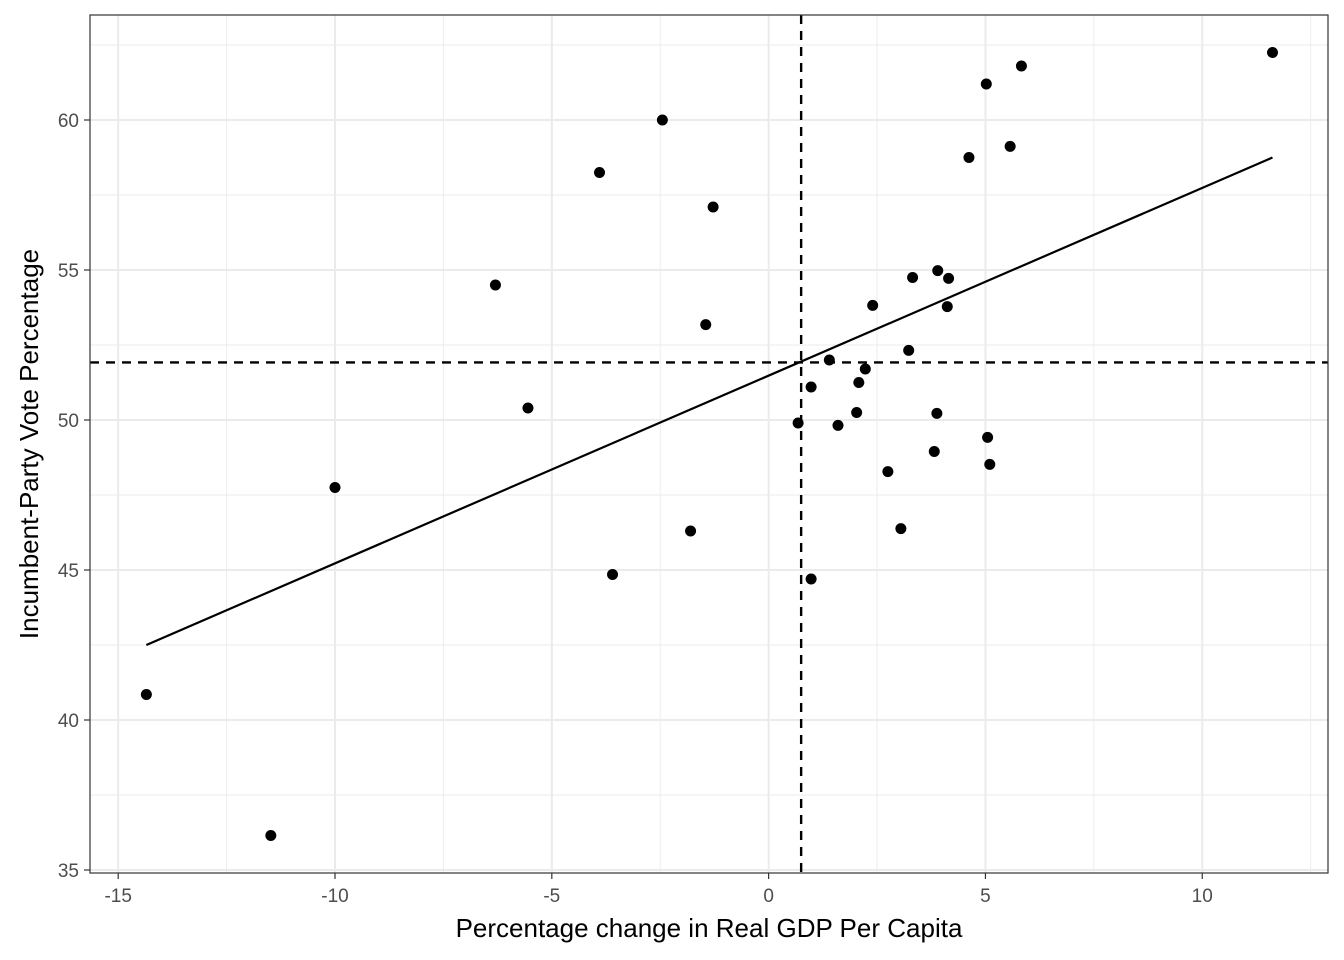 The width and height of the screenshot is (1344, 960). Describe the element at coordinates (1202, 896) in the screenshot. I see `x-tick-label: 10` at that location.